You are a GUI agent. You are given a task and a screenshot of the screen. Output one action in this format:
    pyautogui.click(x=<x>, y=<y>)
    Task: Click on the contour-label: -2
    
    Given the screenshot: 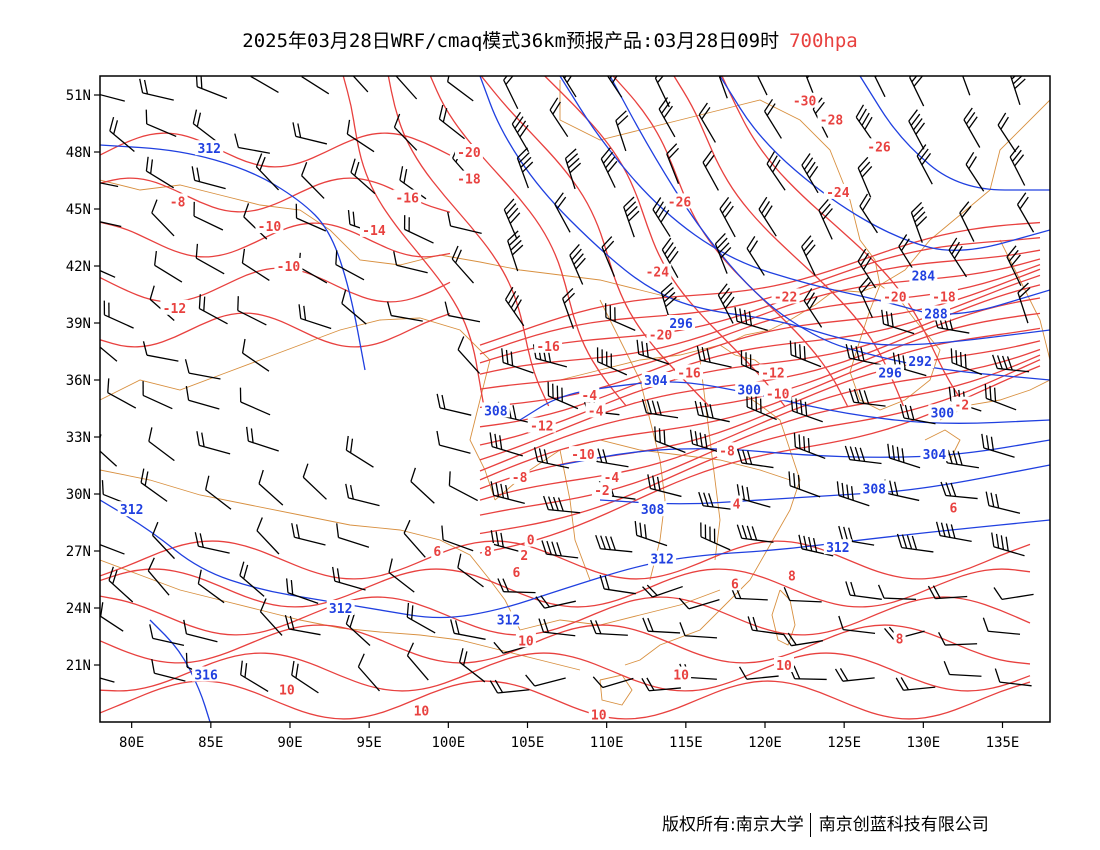 What is the action you would take?
    pyautogui.click(x=602, y=491)
    